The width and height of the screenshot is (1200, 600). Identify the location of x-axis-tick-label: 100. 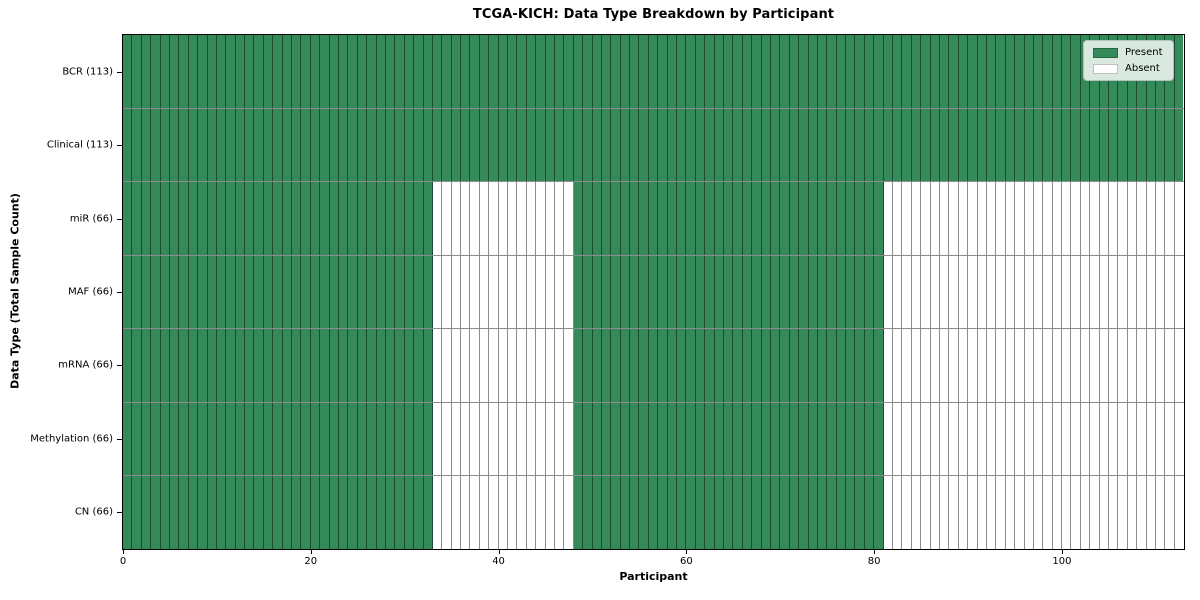
(1062, 561).